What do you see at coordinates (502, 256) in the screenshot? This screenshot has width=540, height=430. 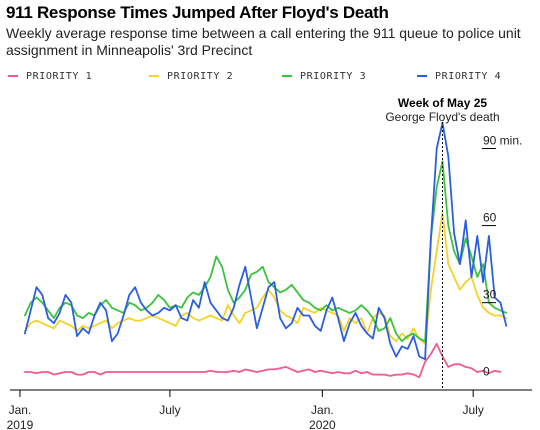 I see `y-axis-ticks: 0 30 60 90 min.` at bounding box center [502, 256].